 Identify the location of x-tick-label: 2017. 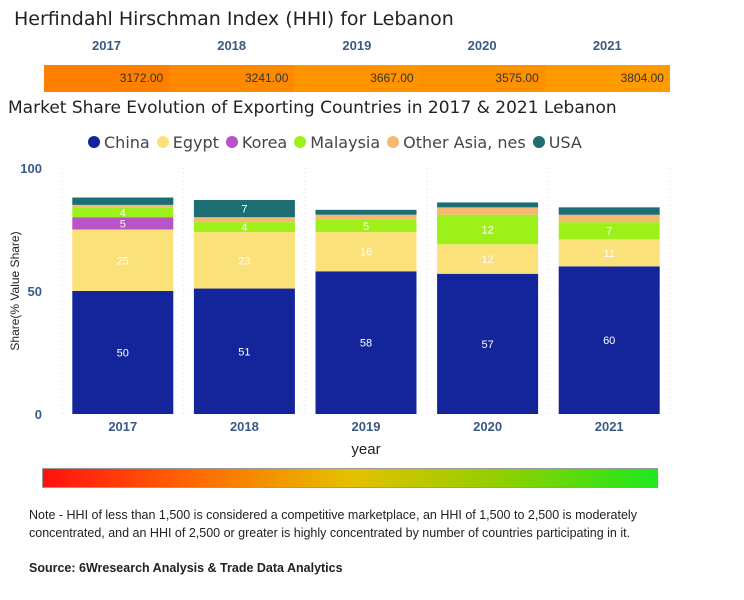
(122, 426).